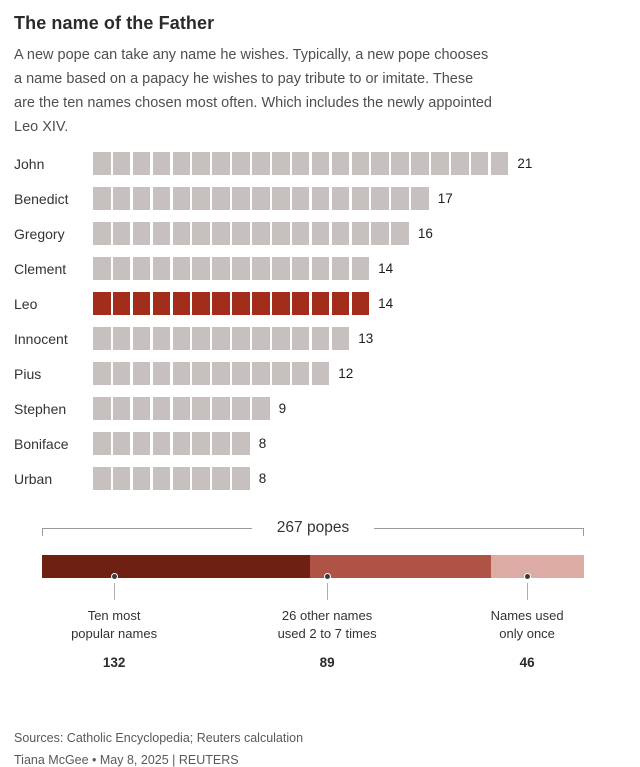 Image resolution: width=640 pixels, height=767 pixels. What do you see at coordinates (386, 303) in the screenshot?
I see `value-label: 14` at bounding box center [386, 303].